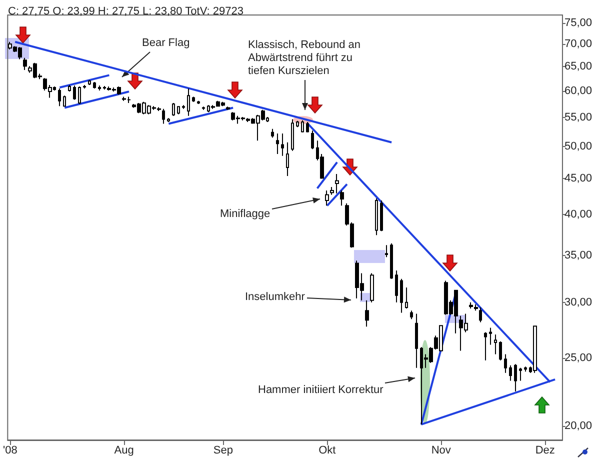 The width and height of the screenshot is (595, 461). I want to click on annotation: Inselumkehr, so click(275, 297).